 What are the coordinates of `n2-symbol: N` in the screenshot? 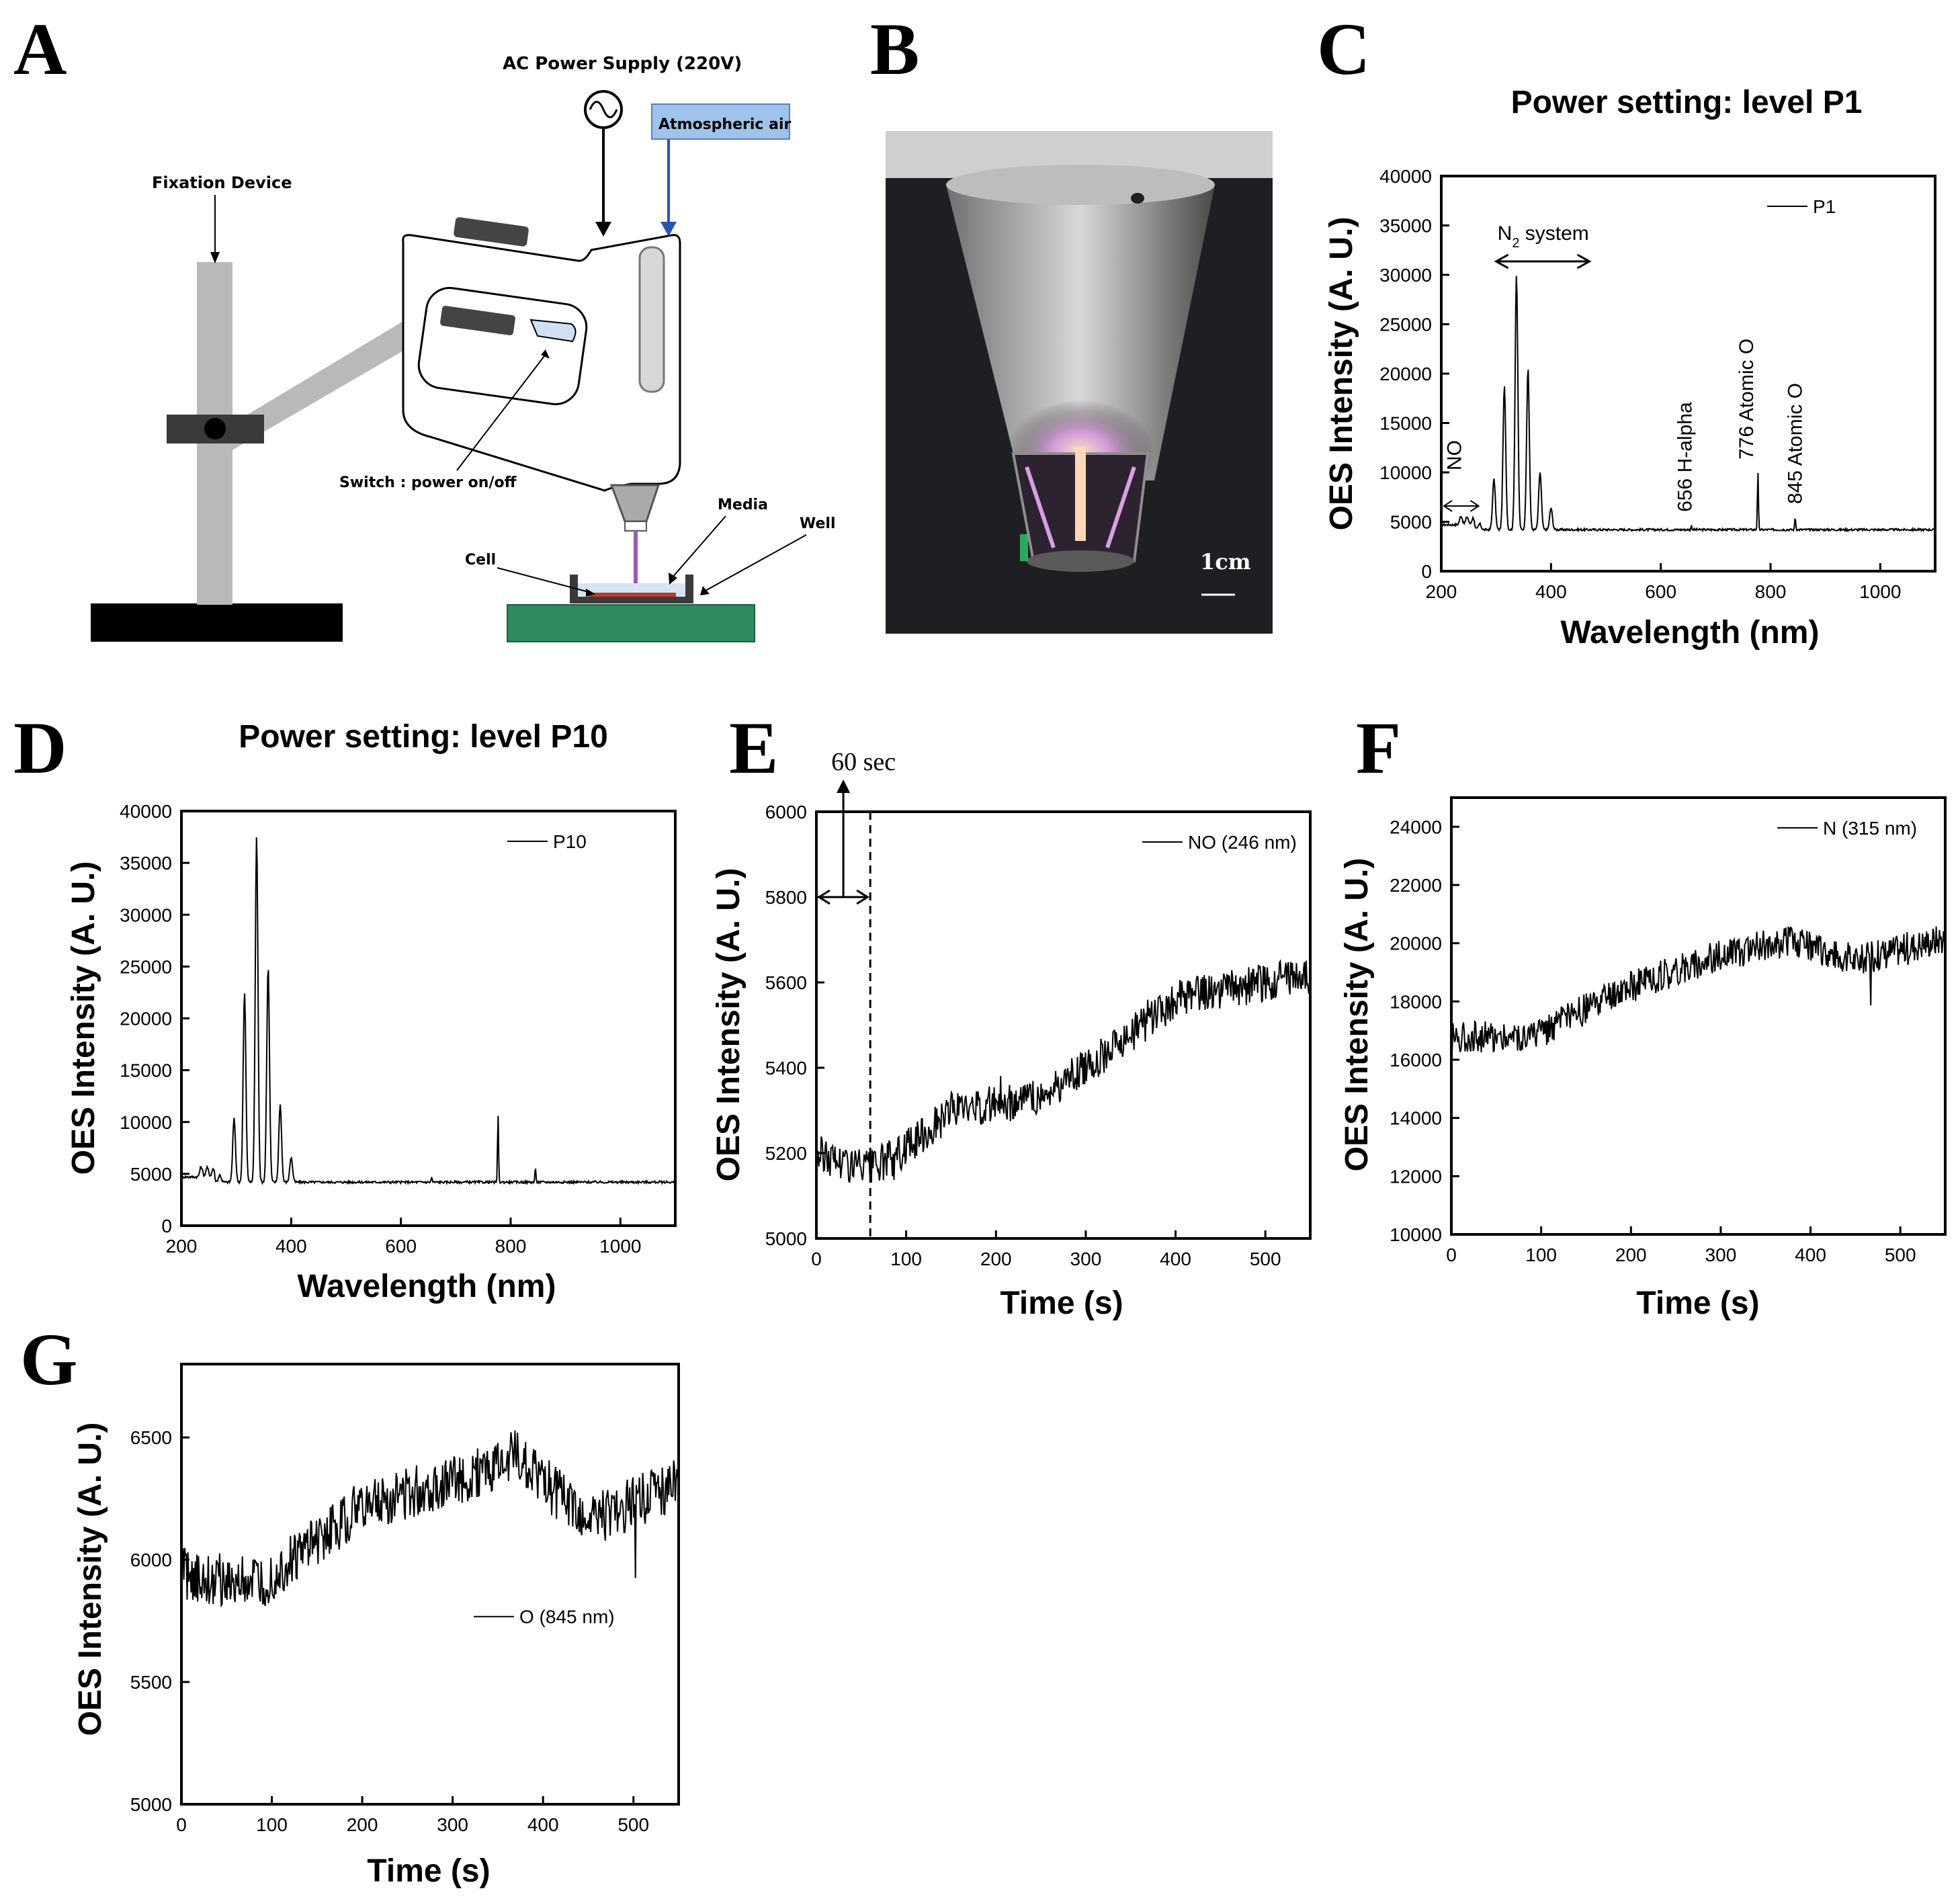 It's located at (1505, 234).